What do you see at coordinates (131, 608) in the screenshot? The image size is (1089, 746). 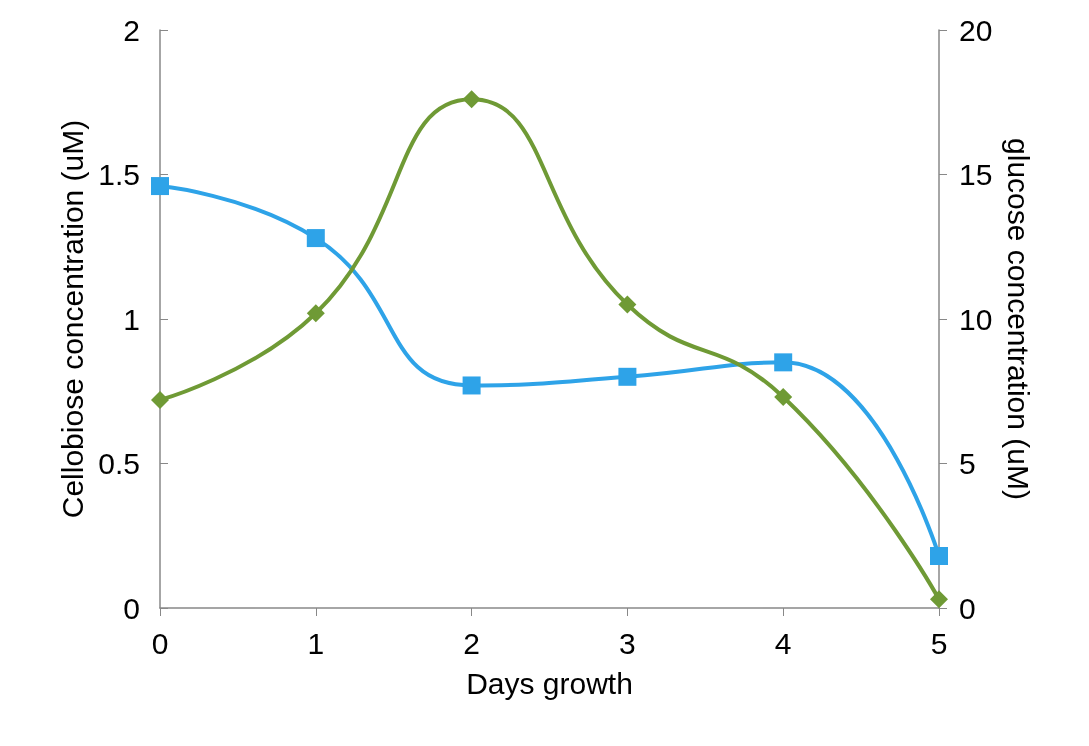 I see `y-tick-label: 0` at bounding box center [131, 608].